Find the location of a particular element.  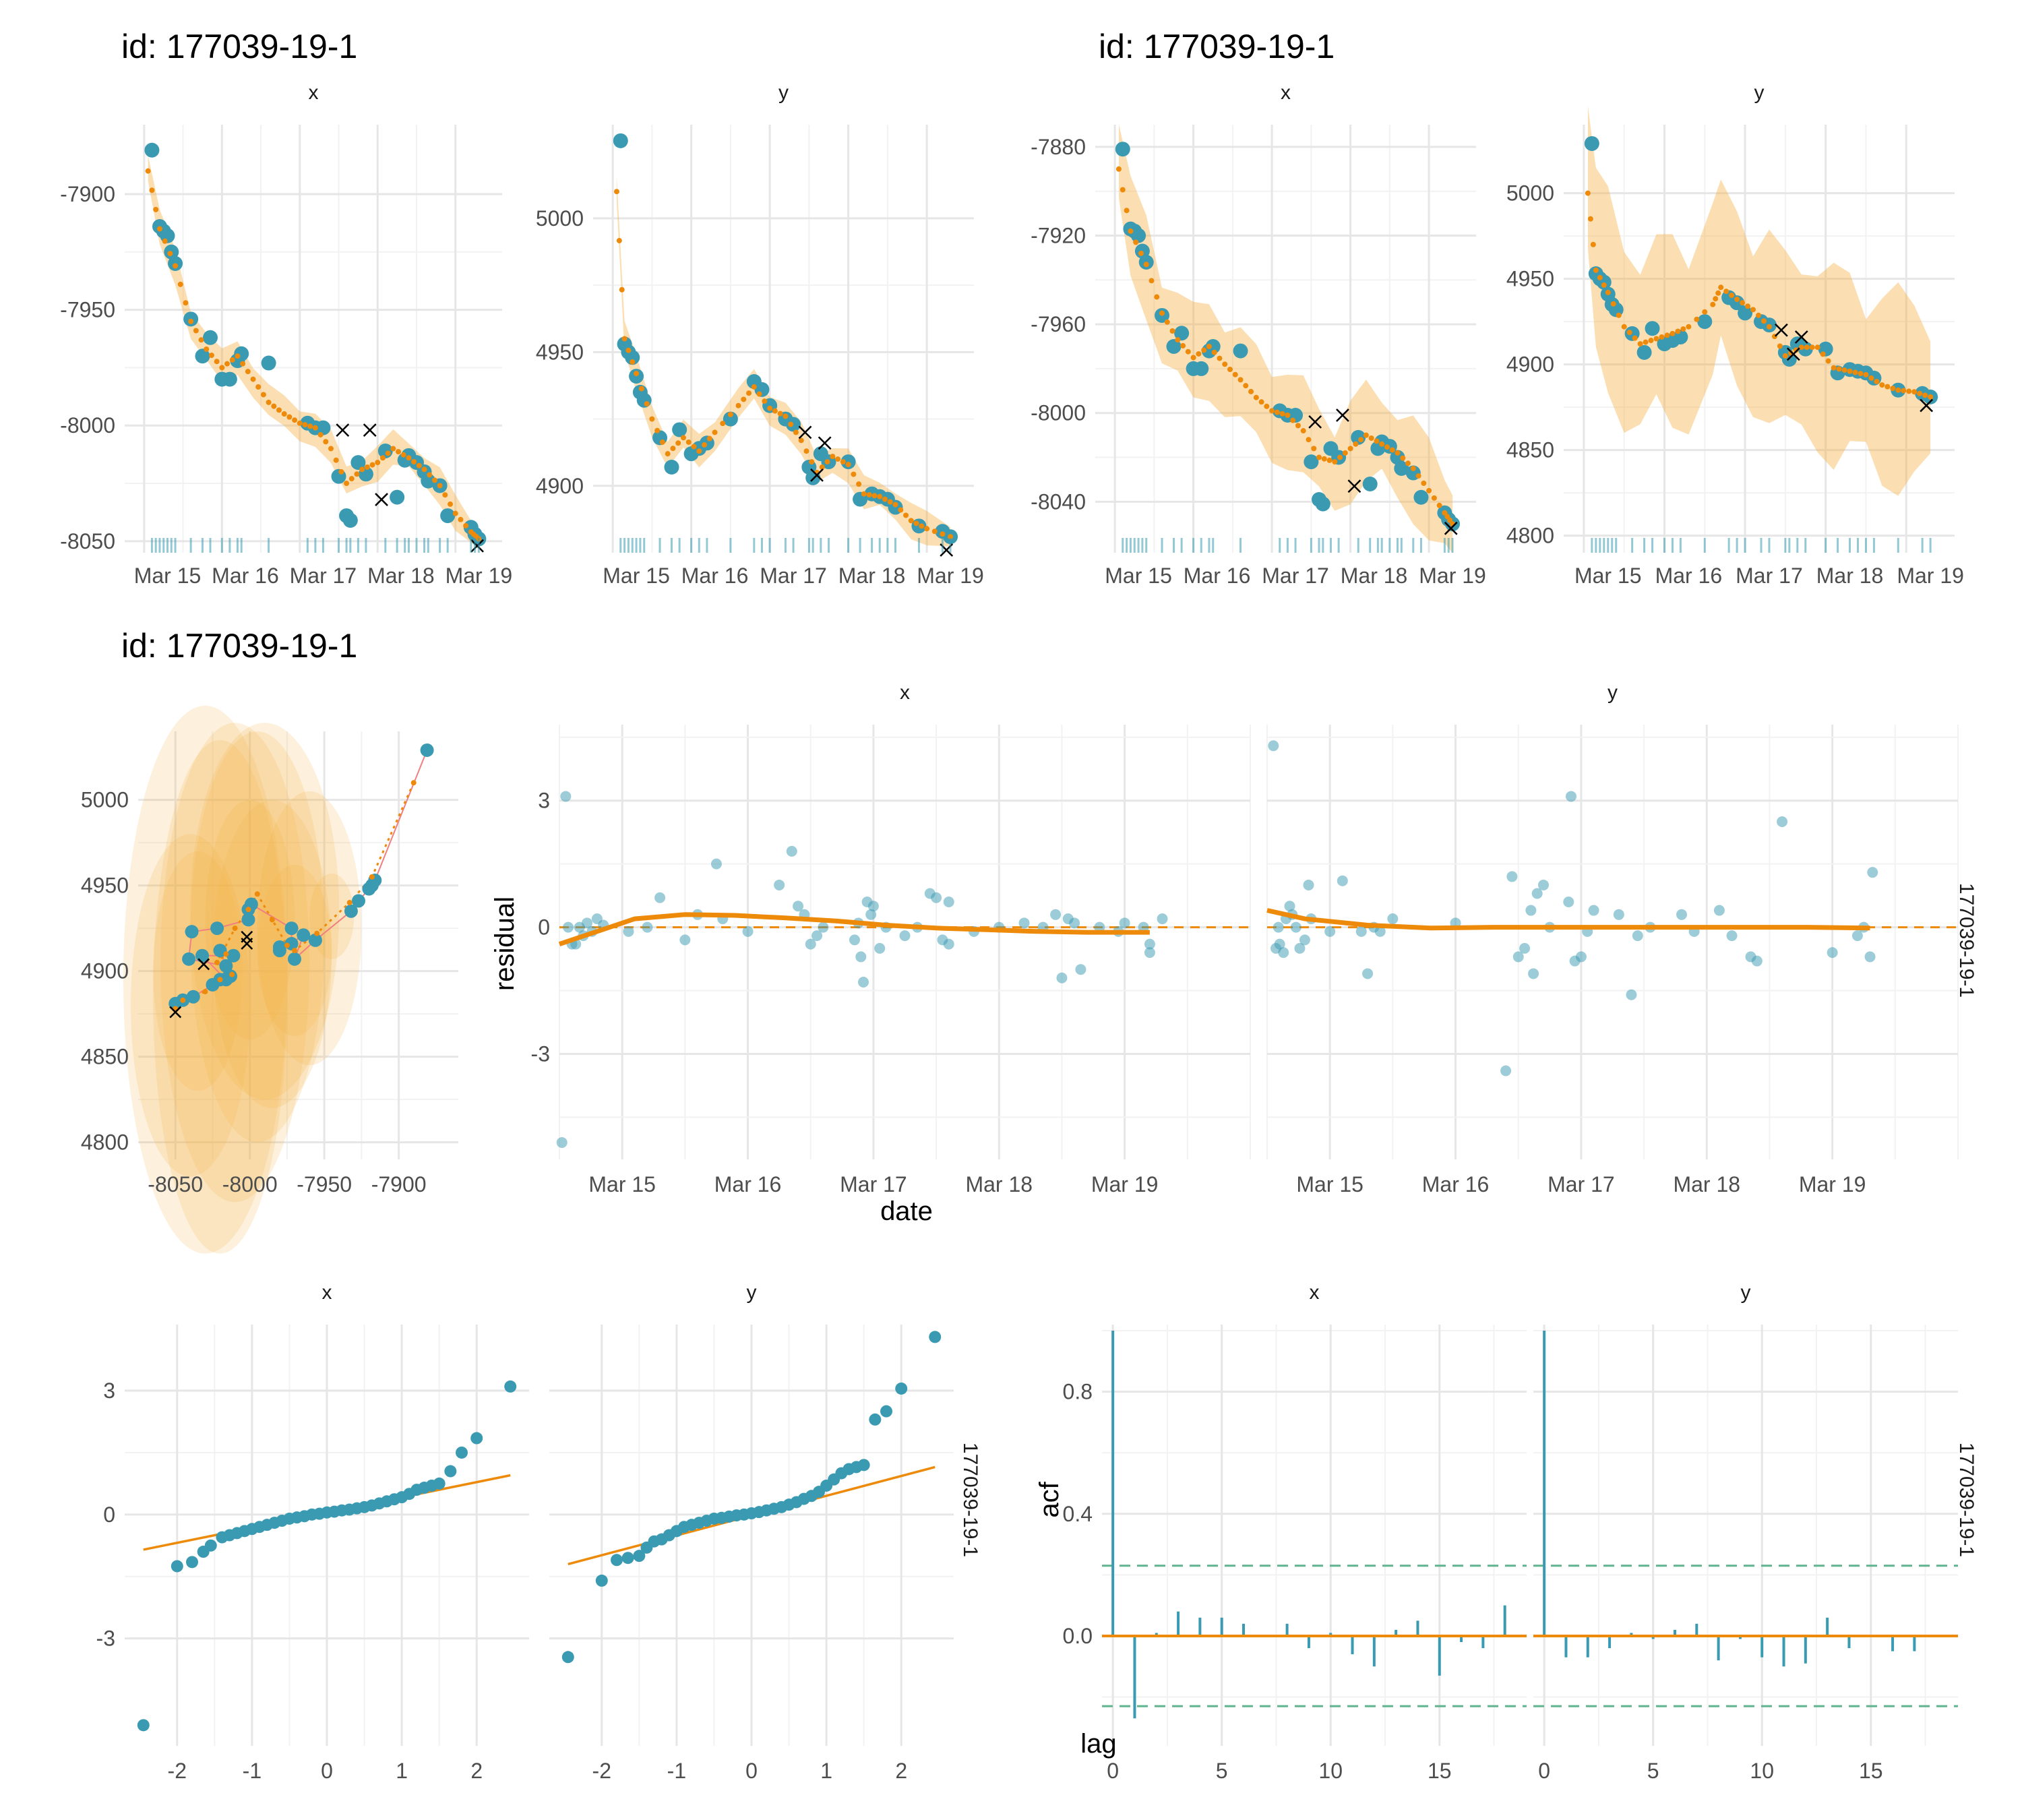

fit-x-a-x-tick-label: Mar 18 is located at coordinates (401, 576).